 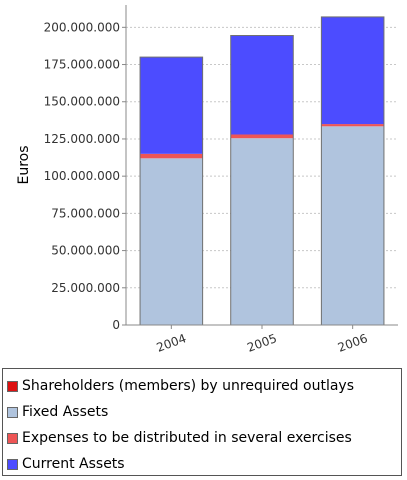 I want to click on legend-label: Current Assets, so click(x=73, y=464).